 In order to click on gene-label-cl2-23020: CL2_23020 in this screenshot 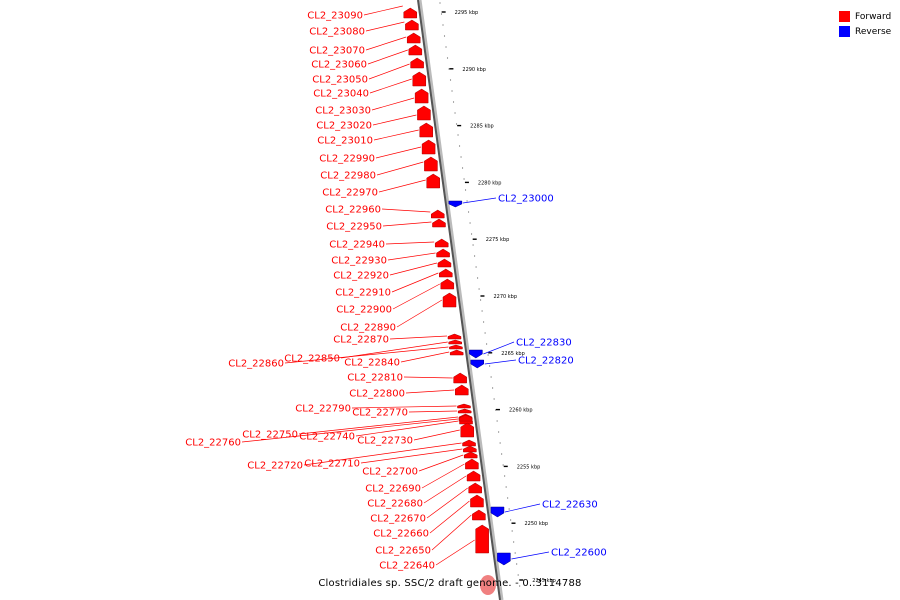, I will do `click(344, 126)`.